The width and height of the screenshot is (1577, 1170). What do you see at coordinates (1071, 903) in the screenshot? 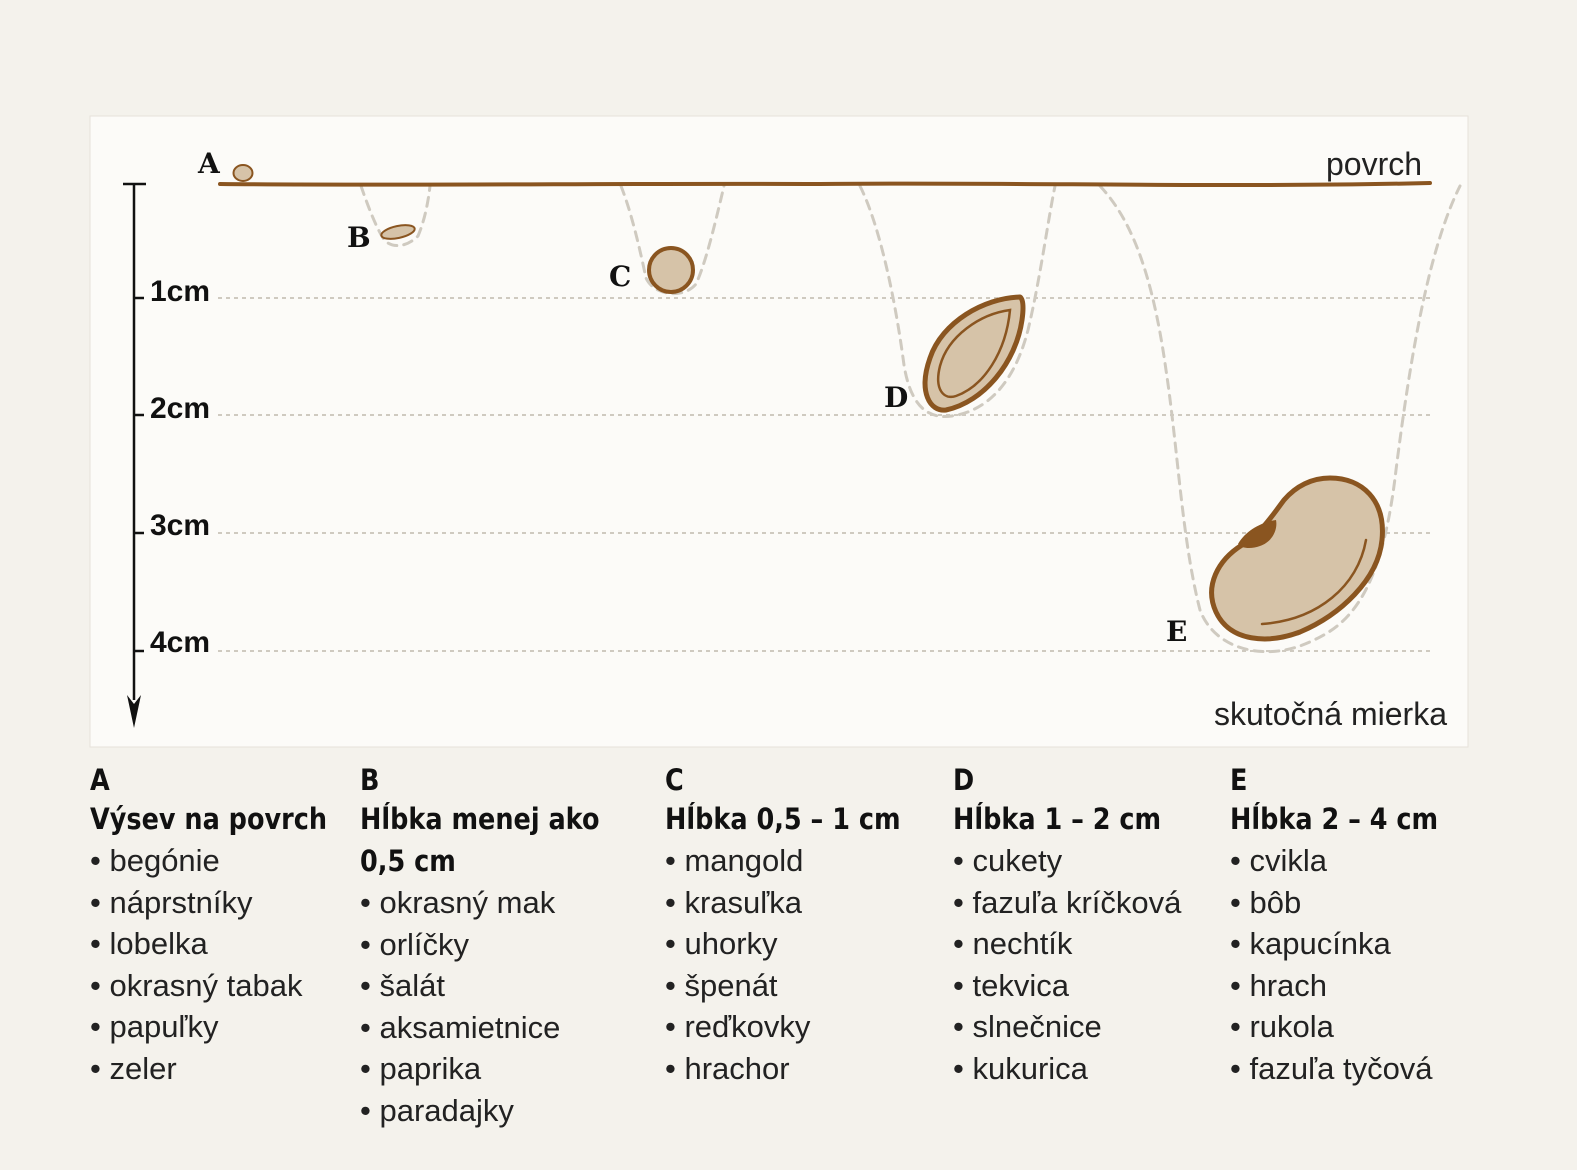
I see `list-item: fazuľa kríčková` at bounding box center [1071, 903].